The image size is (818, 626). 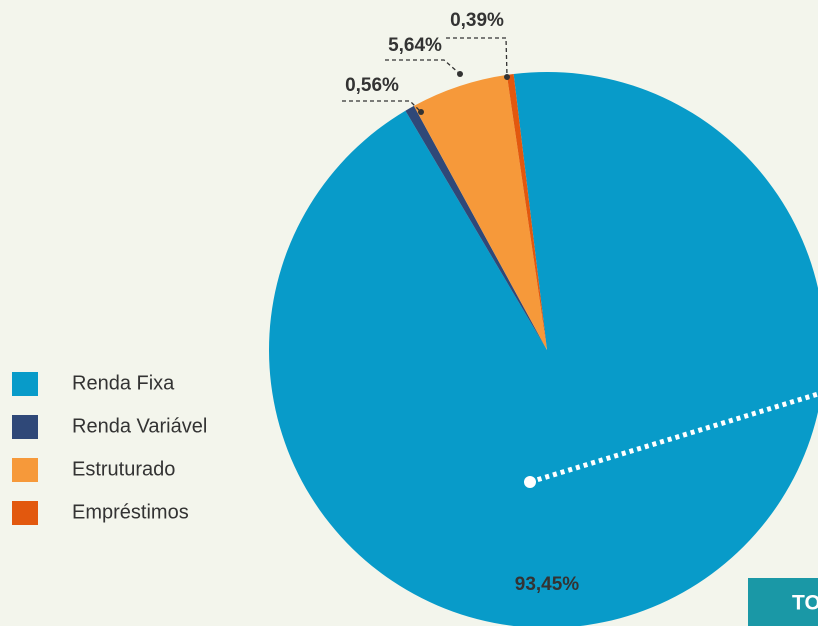 What do you see at coordinates (783, 602) in the screenshot?
I see `total-box` at bounding box center [783, 602].